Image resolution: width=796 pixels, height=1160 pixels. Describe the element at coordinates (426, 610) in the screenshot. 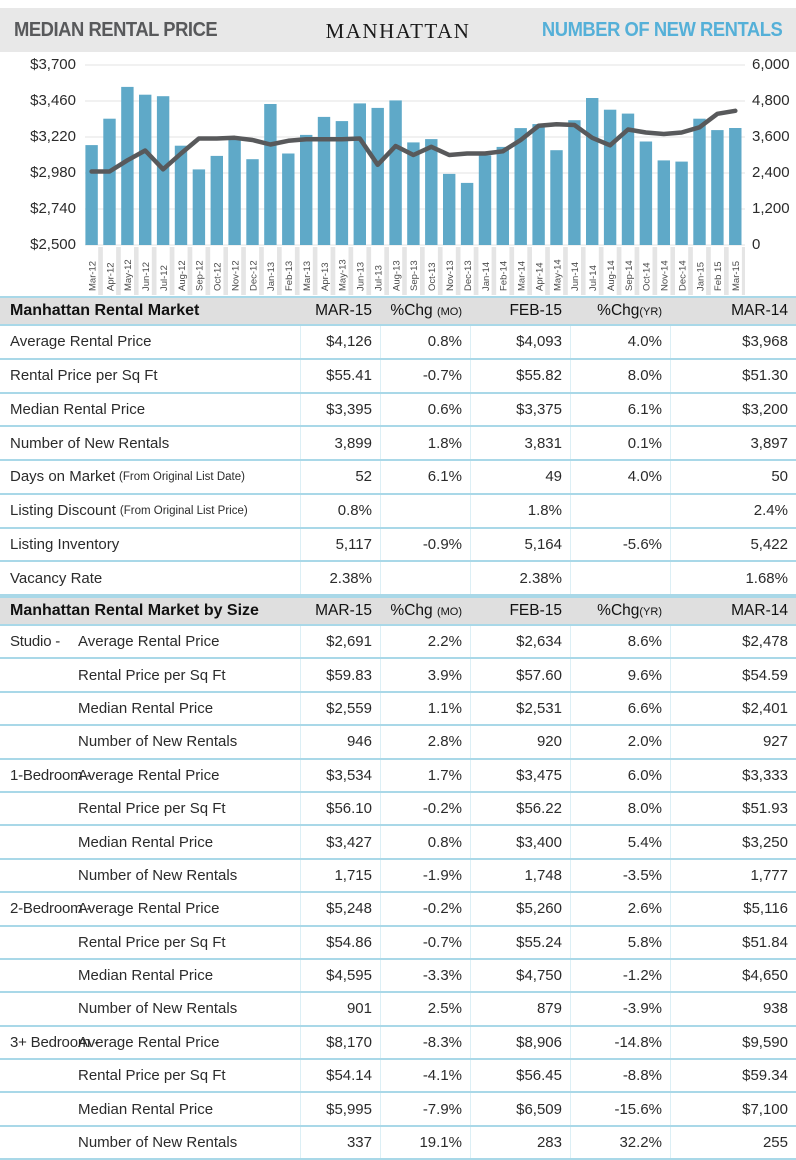

I see `column-header: %Chg (MO)` at that location.